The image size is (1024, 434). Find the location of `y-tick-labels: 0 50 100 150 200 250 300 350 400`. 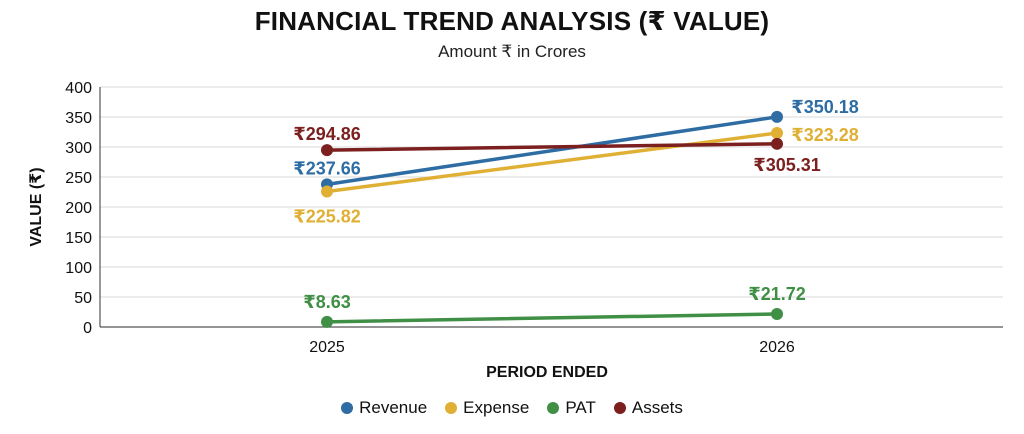

y-tick-labels: 0 50 100 150 200 250 300 350 400 is located at coordinates (78, 208).